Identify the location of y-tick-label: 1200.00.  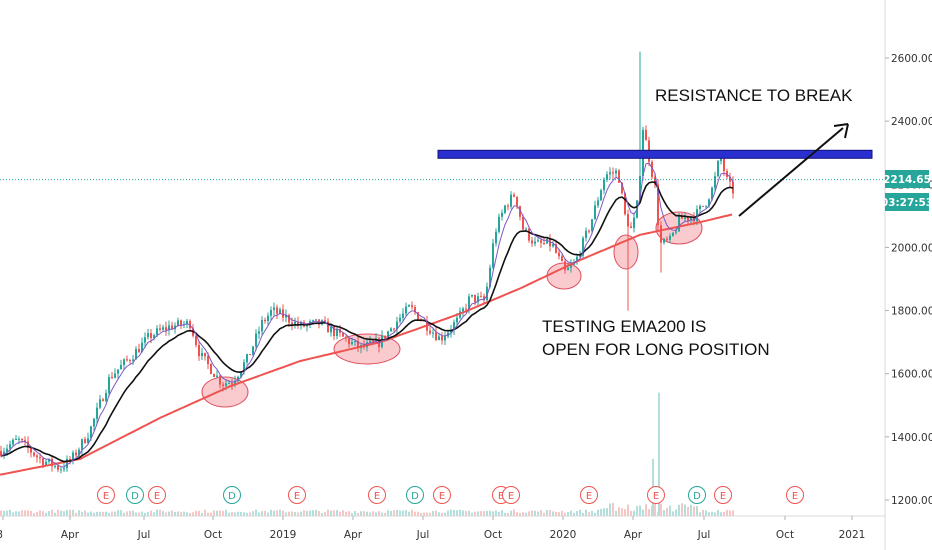
(911, 501).